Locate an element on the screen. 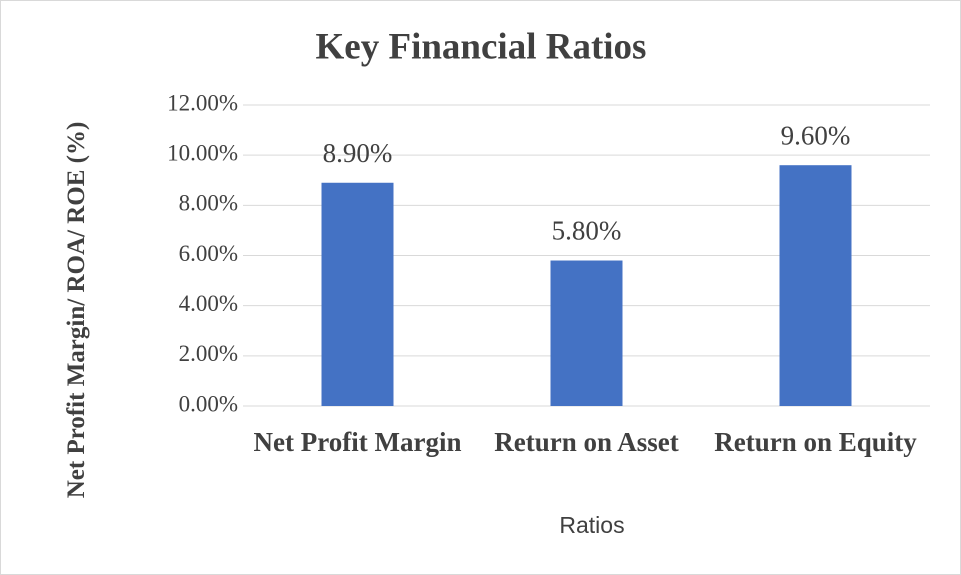 The image size is (961, 575). x-axis-title: Ratios is located at coordinates (591, 525).